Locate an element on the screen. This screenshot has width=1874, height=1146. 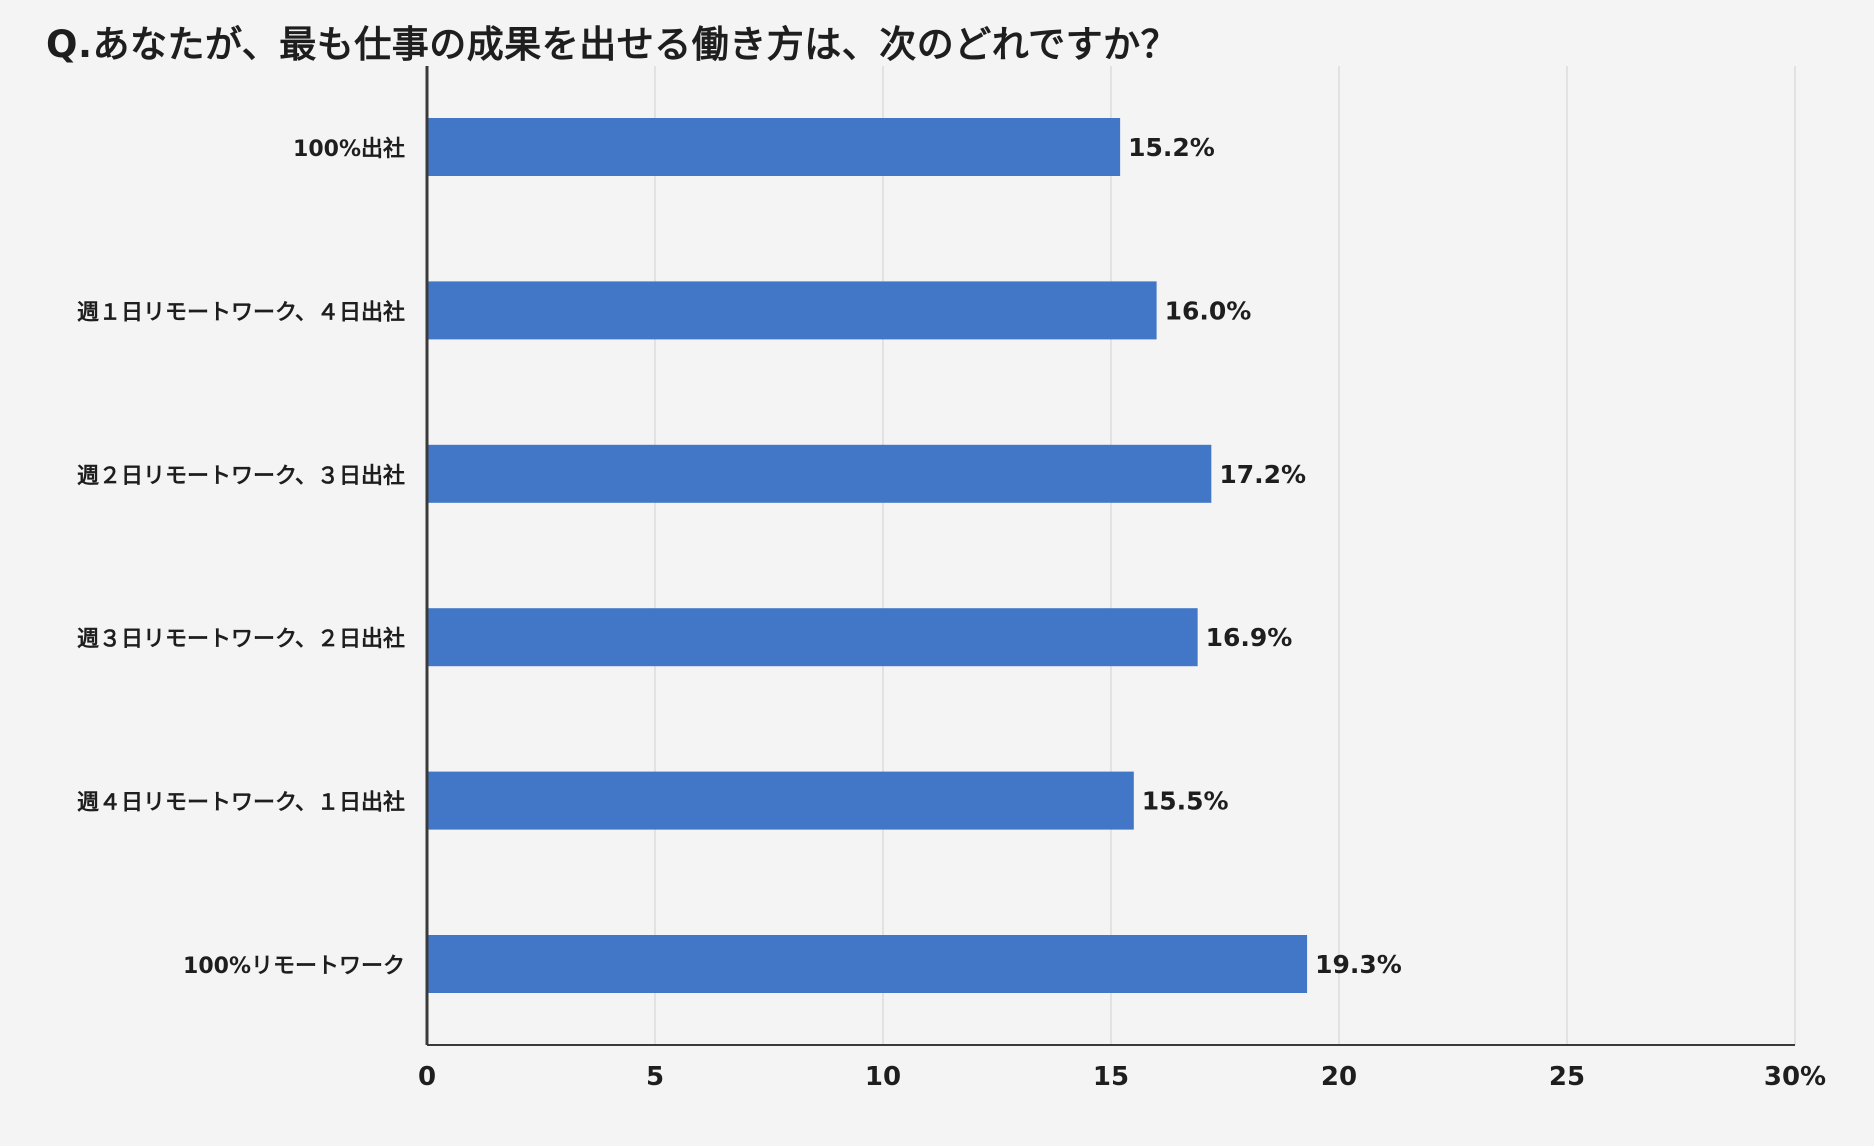
category-label: 週１日リモートワーク、４日出社 is located at coordinates (241, 312).